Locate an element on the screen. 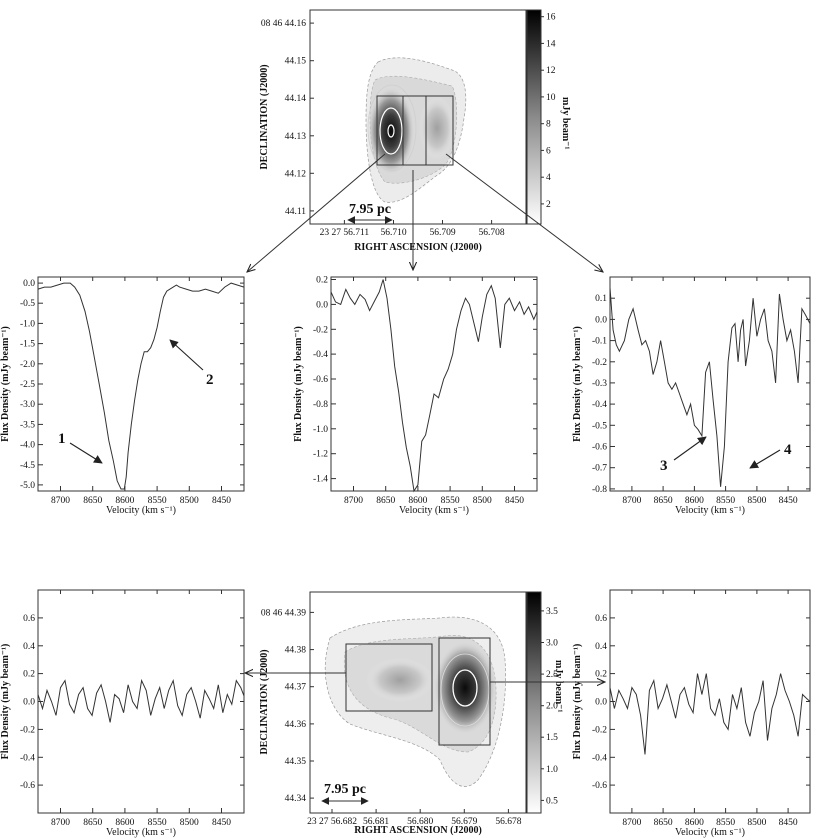  colorbar-tick-label: 2.0 is located at coordinates (552, 707).